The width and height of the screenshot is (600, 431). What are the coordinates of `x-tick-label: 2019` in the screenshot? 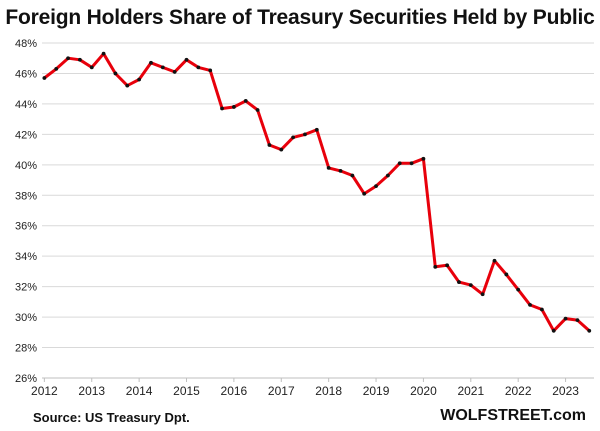 It's located at (376, 391).